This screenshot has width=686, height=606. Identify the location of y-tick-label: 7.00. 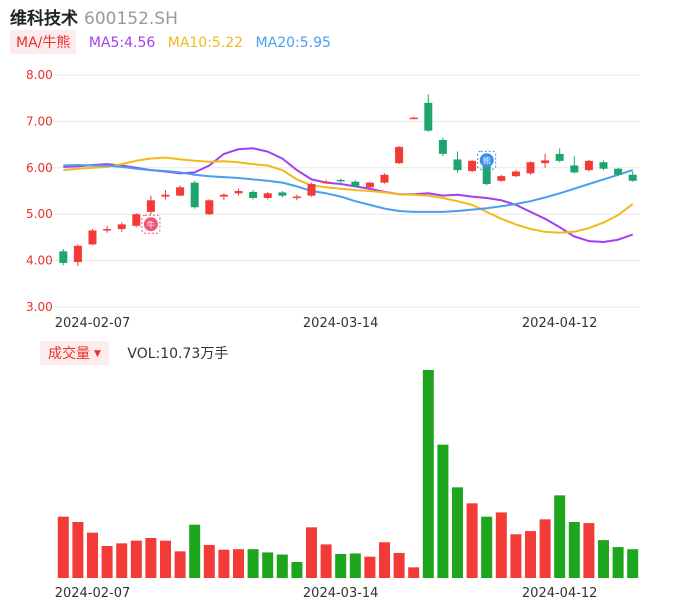
(39, 121).